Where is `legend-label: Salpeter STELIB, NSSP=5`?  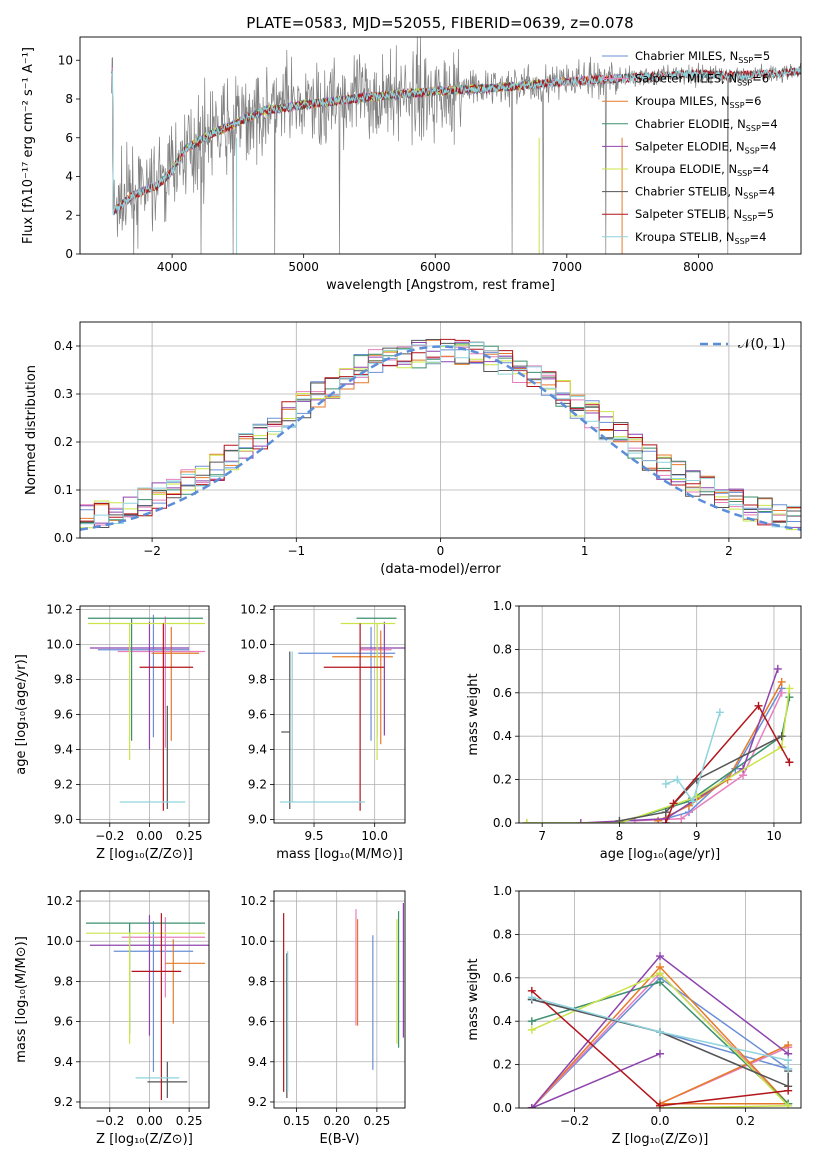 legend-label: Salpeter STELIB, NSSP=5 is located at coordinates (704, 215).